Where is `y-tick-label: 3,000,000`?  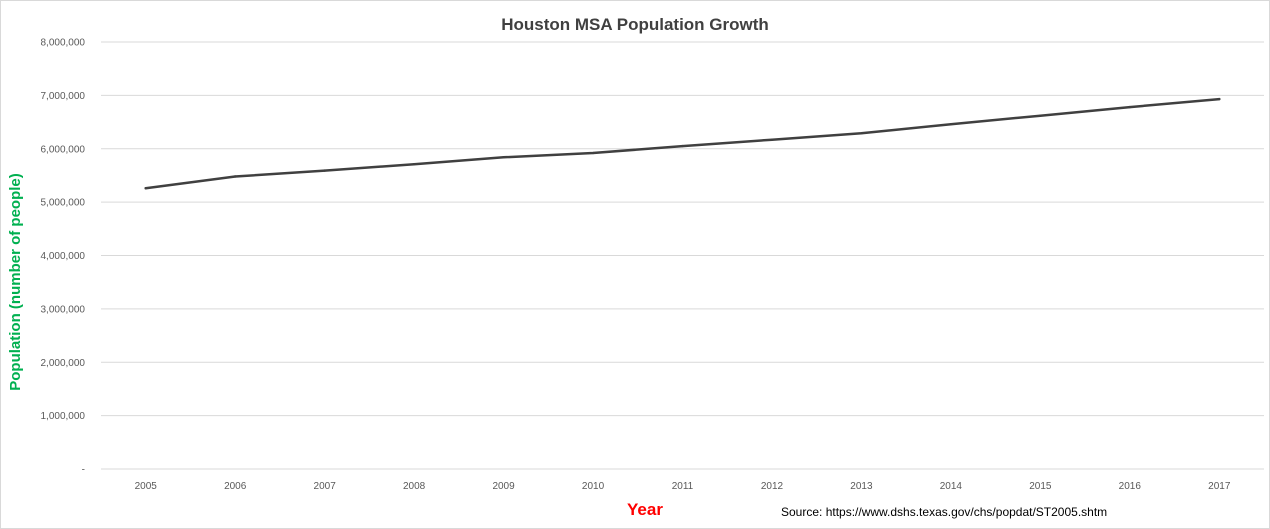
y-tick-label: 3,000,000 is located at coordinates (63, 309).